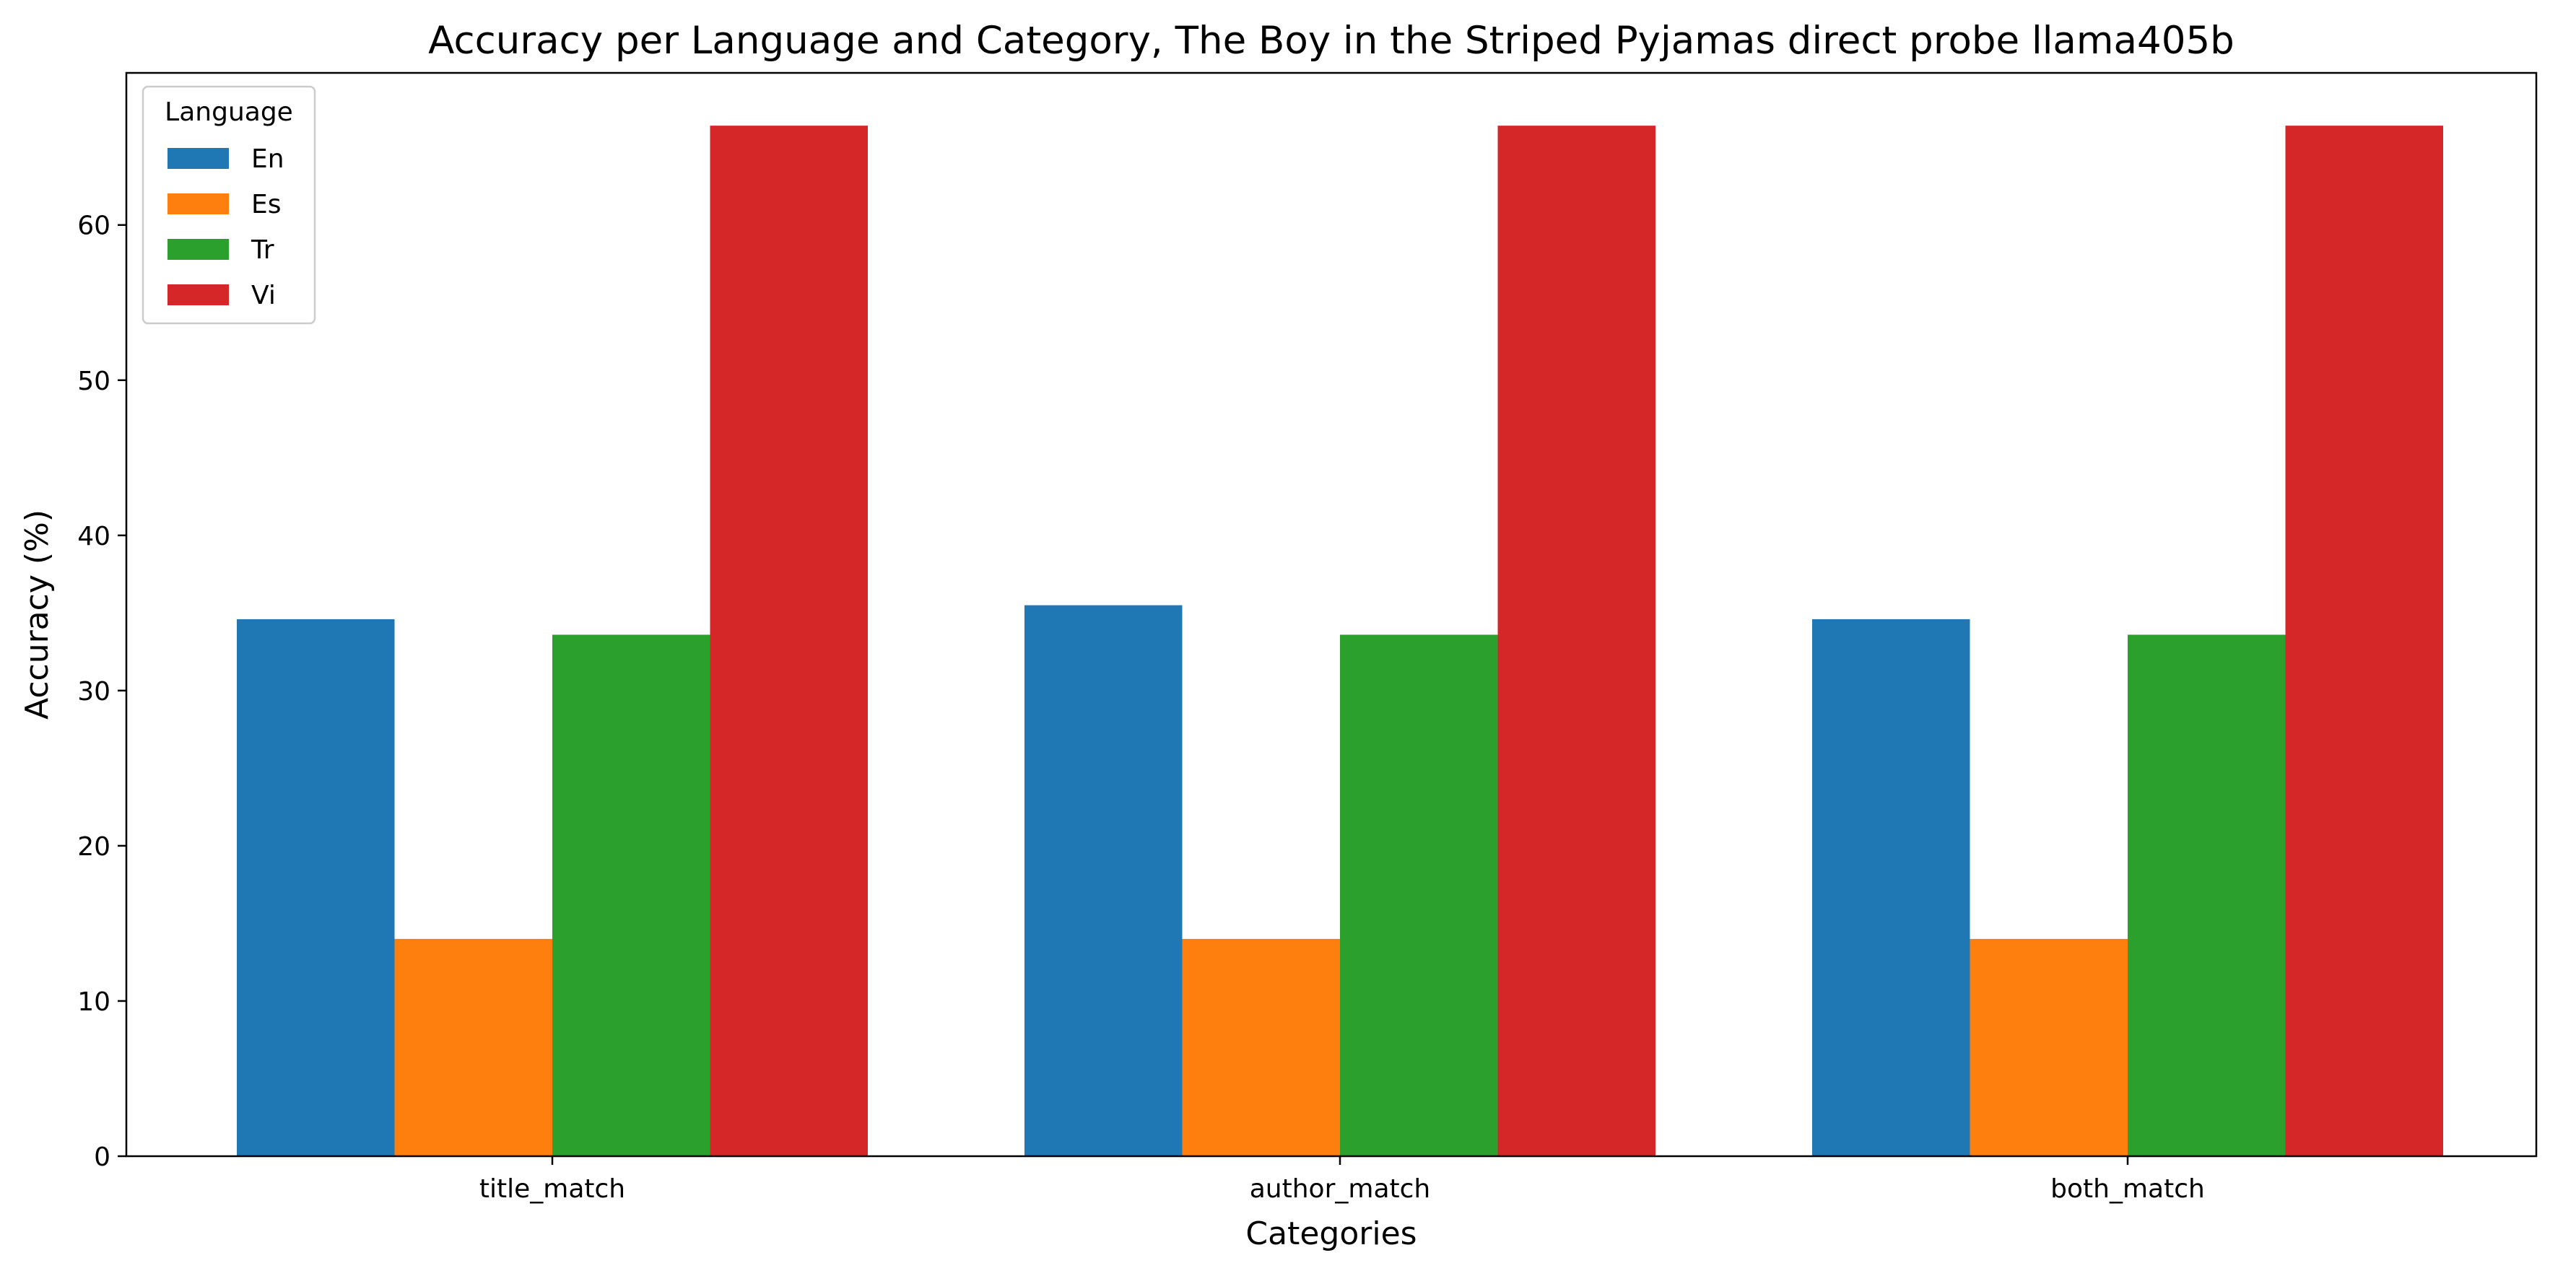 Image resolution: width=2576 pixels, height=1276 pixels. I want to click on legend: Language En Es Tr Vi, so click(229, 205).